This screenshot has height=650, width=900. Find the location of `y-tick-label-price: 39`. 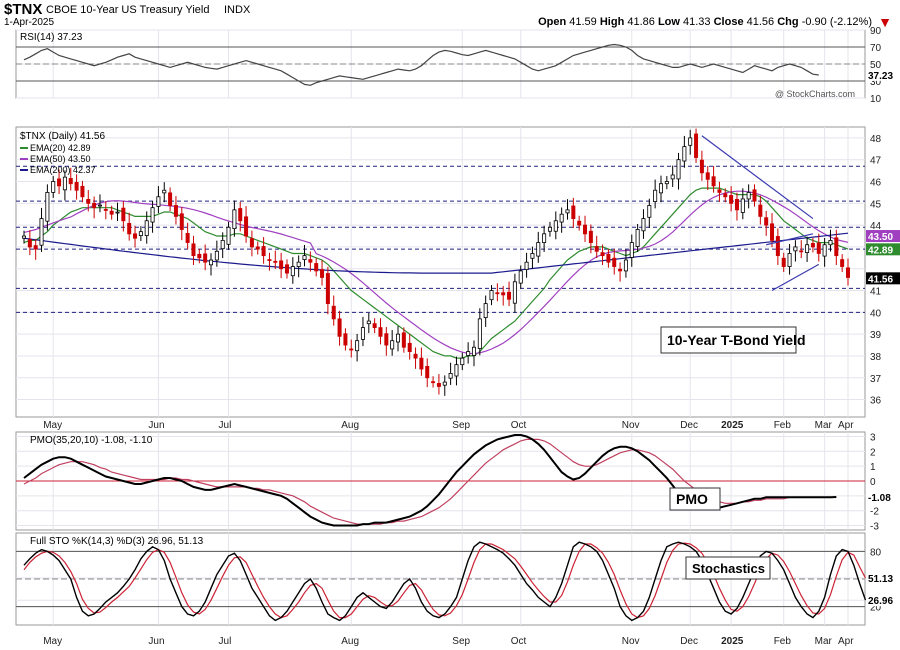

y-tick-label-price: 39 is located at coordinates (876, 335).